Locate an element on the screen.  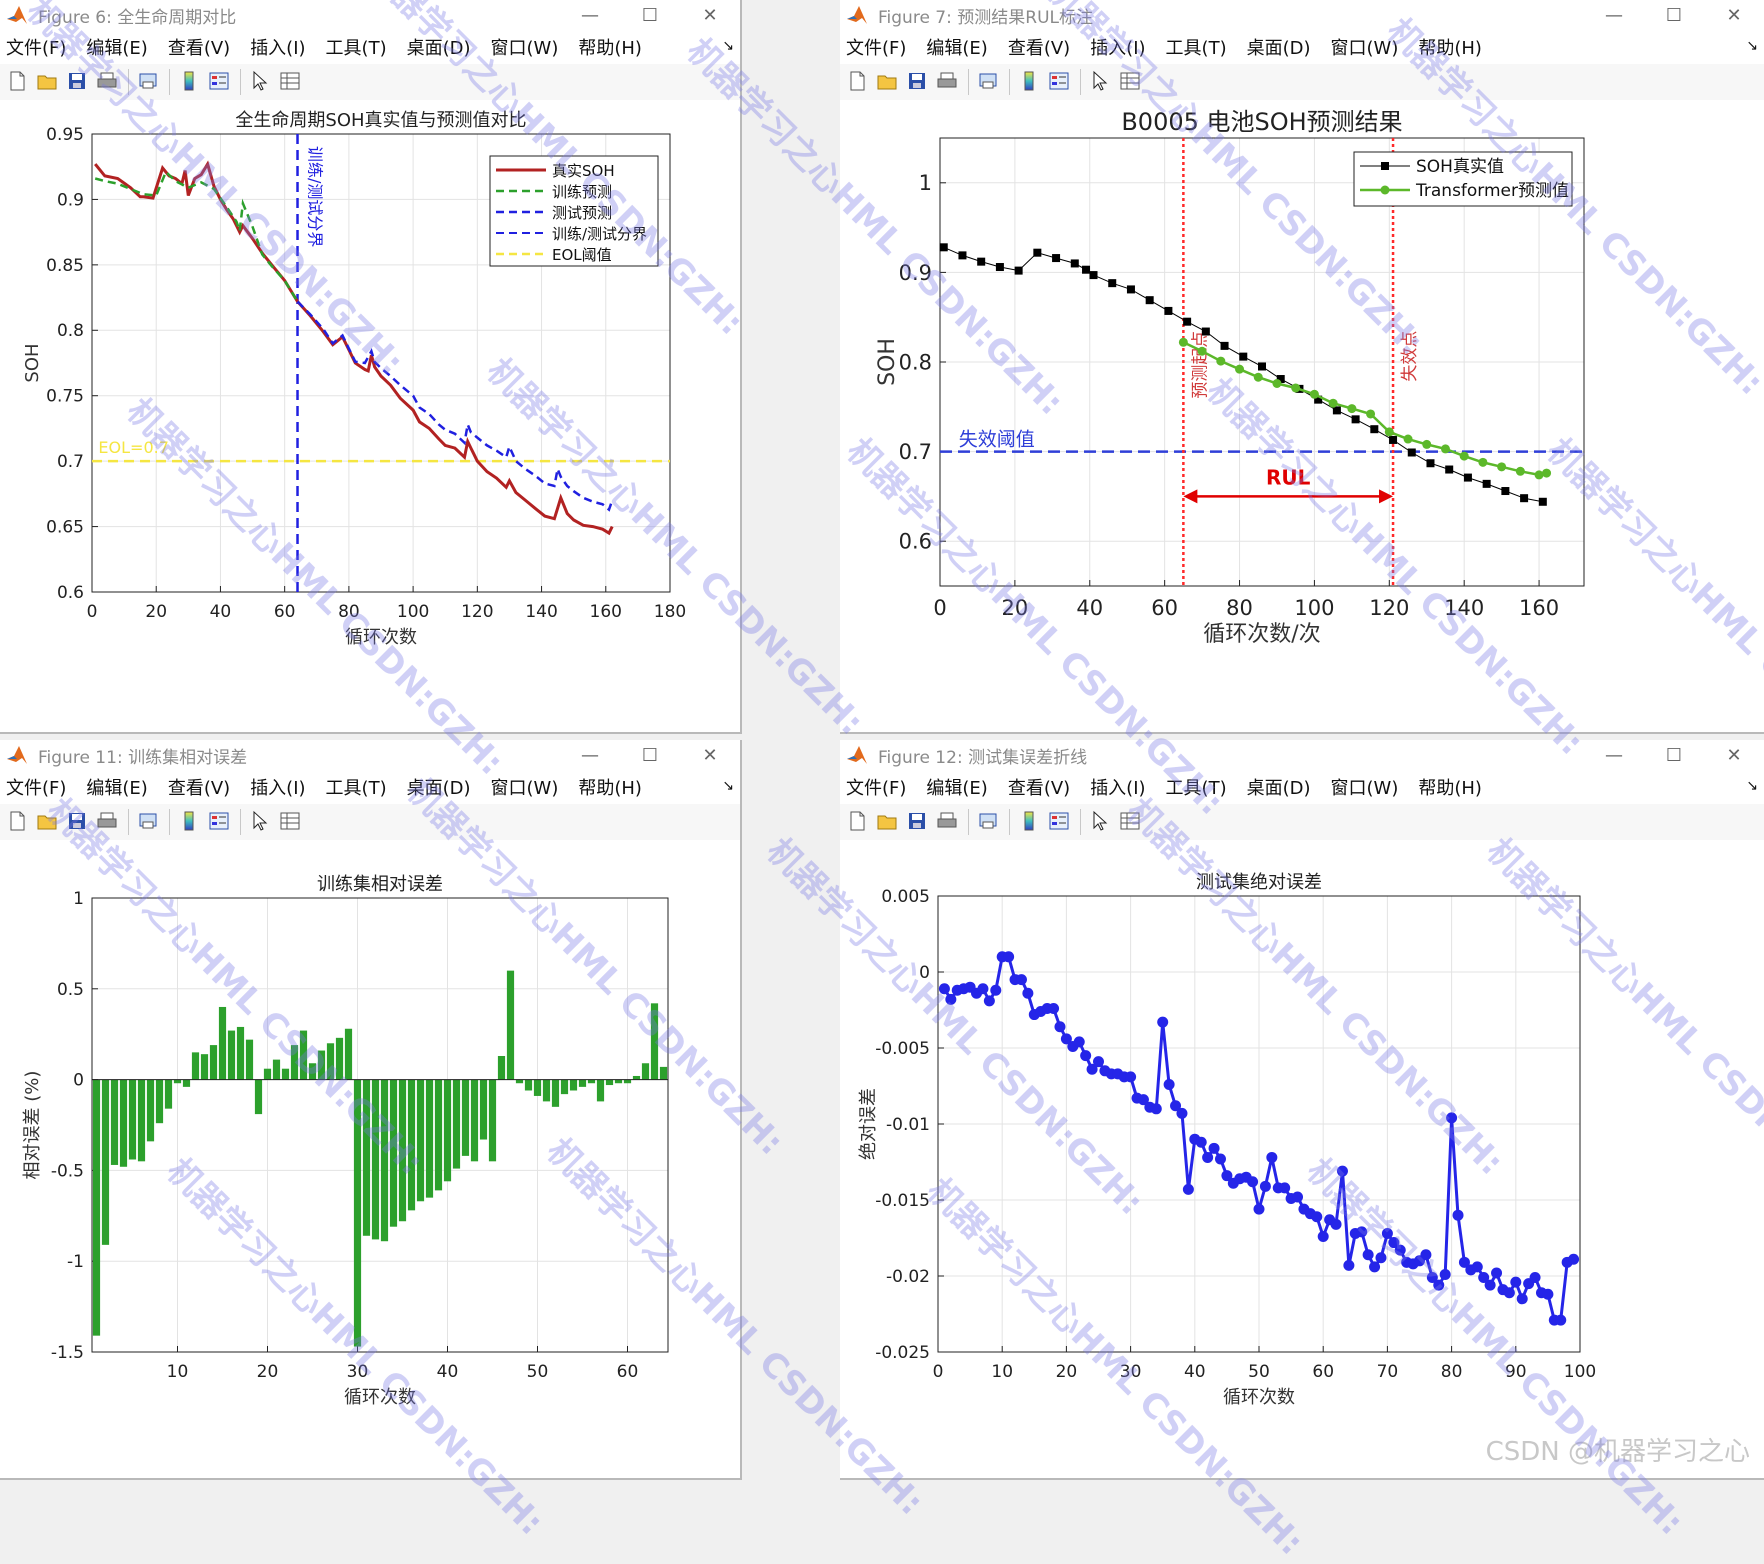
error-marker is located at coordinates (1092, 1069).